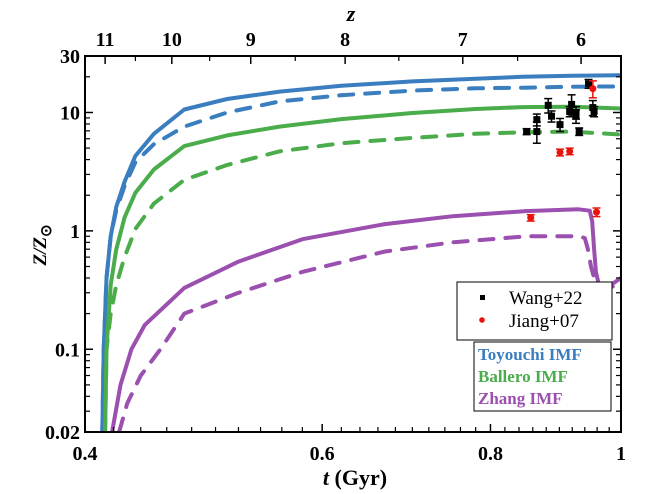  What do you see at coordinates (523, 376) in the screenshot?
I see `legend-label-ballero: Ballero IMF` at bounding box center [523, 376].